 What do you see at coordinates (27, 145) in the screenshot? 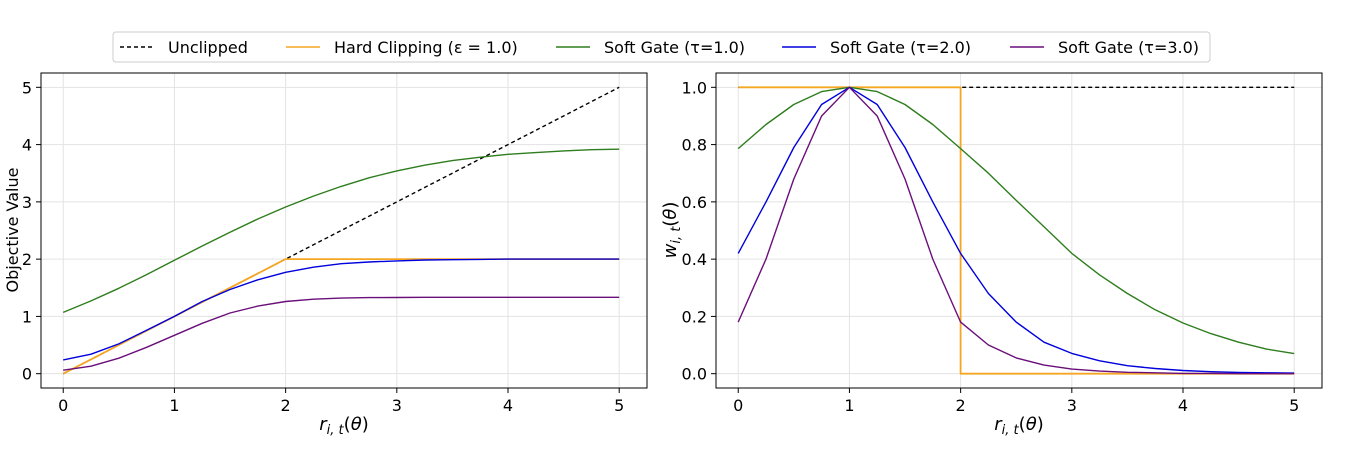
I see `y-tick-label: 4` at bounding box center [27, 145].